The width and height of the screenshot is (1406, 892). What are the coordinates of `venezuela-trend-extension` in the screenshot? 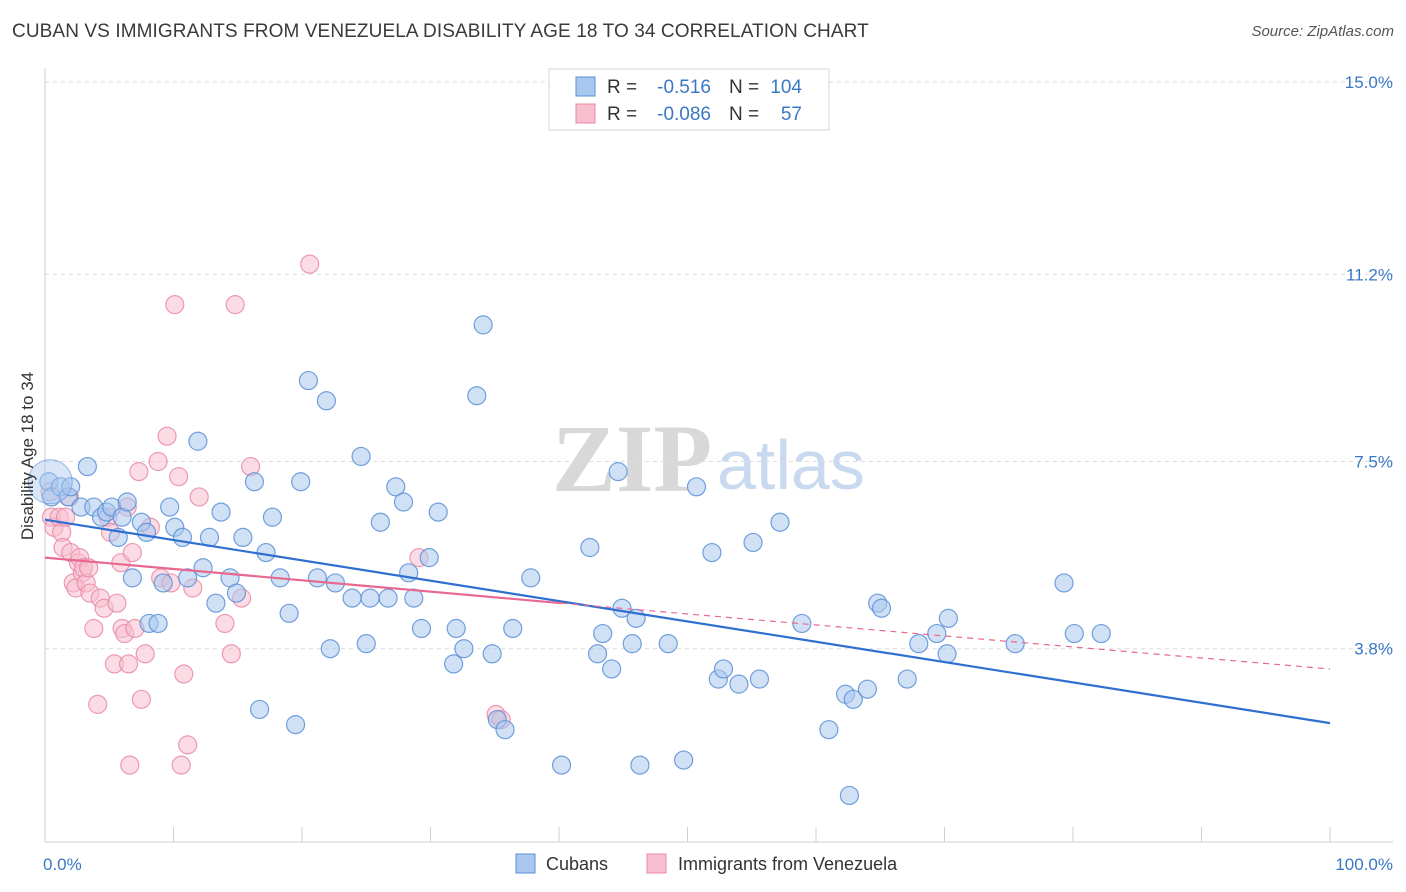 It's located at (946, 636).